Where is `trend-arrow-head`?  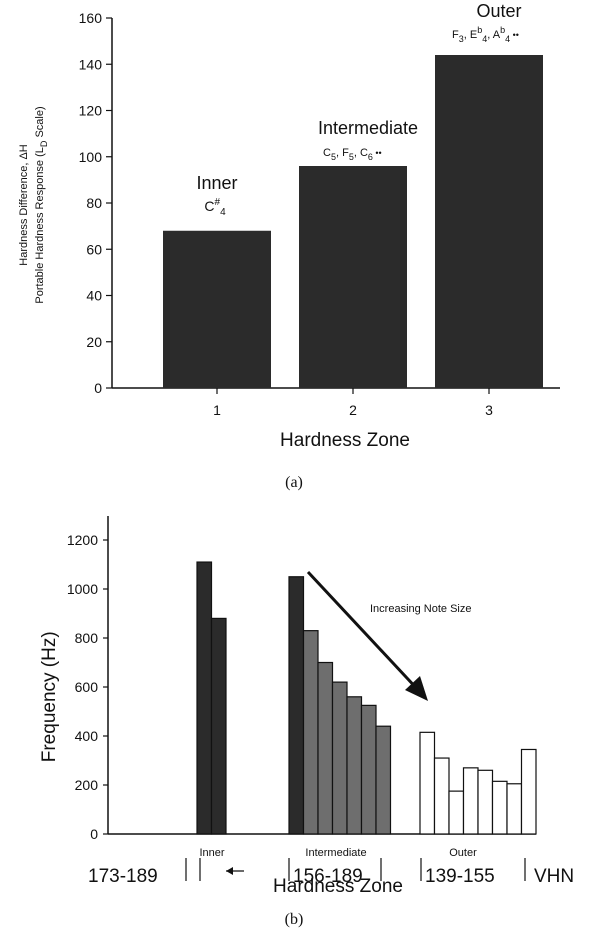 trend-arrow-head is located at coordinates (416, 688).